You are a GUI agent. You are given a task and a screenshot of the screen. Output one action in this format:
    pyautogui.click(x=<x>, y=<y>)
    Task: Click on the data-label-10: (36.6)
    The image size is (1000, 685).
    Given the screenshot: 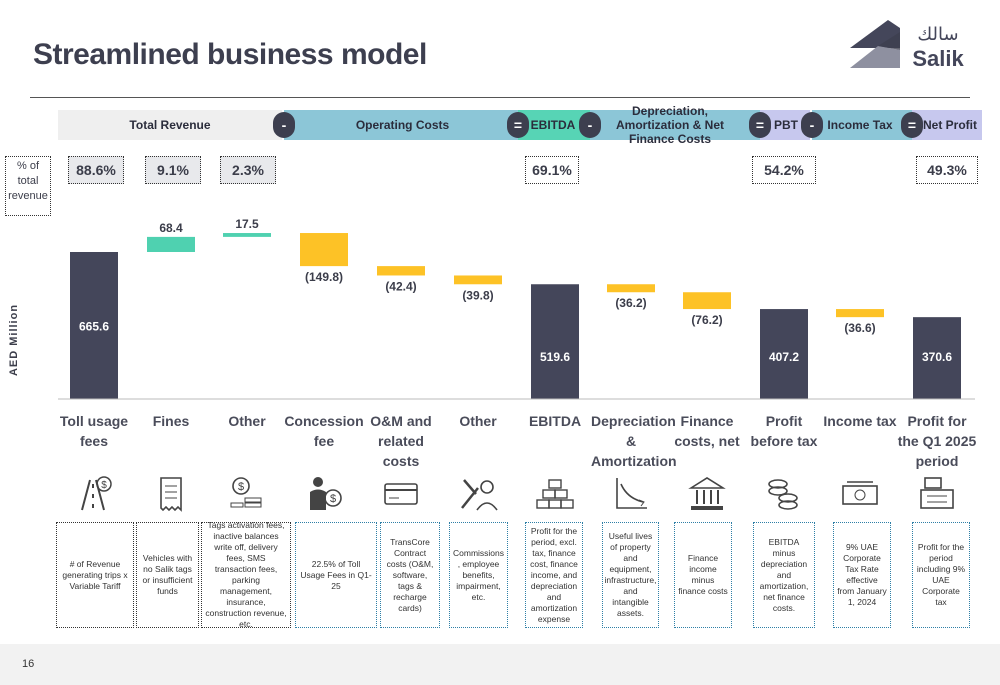 What is the action you would take?
    pyautogui.click(x=859, y=328)
    